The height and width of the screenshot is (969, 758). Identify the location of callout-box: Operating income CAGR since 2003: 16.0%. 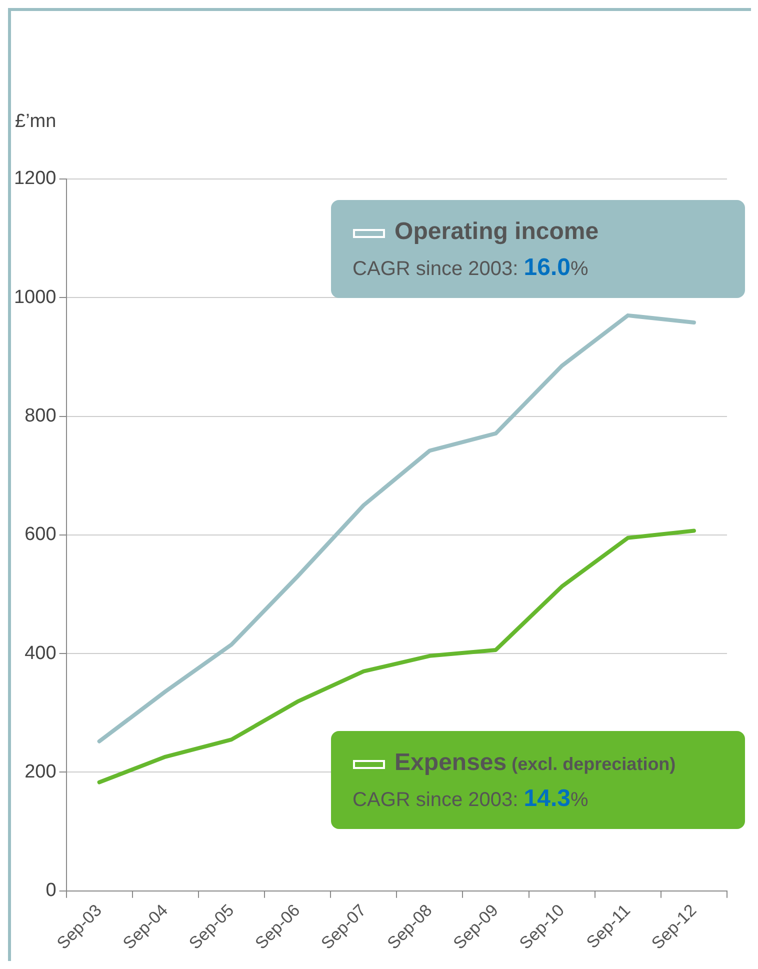
(537, 249).